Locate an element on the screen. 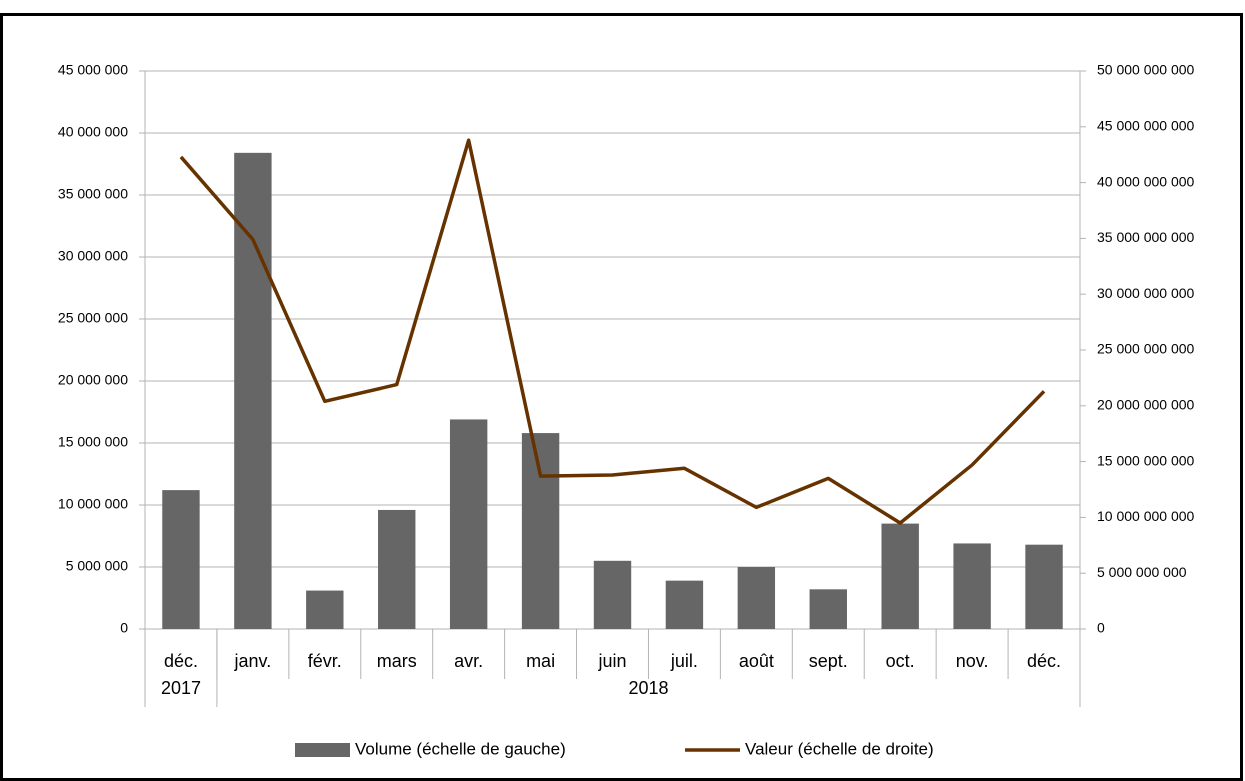 Image resolution: width=1245 pixels, height=781 pixels. y-tick-label: 10 000 000 is located at coordinates (93, 504).